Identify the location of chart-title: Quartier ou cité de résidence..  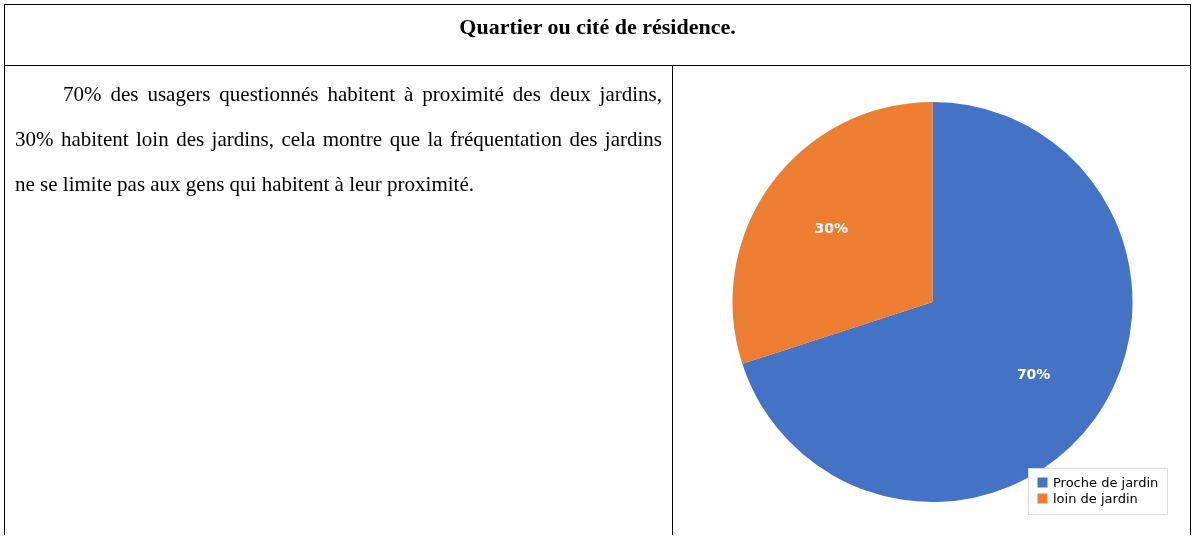
(597, 35).